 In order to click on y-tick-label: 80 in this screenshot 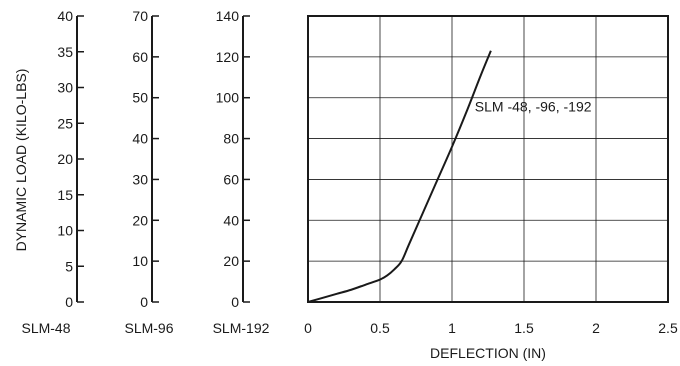, I will do `click(231, 139)`.